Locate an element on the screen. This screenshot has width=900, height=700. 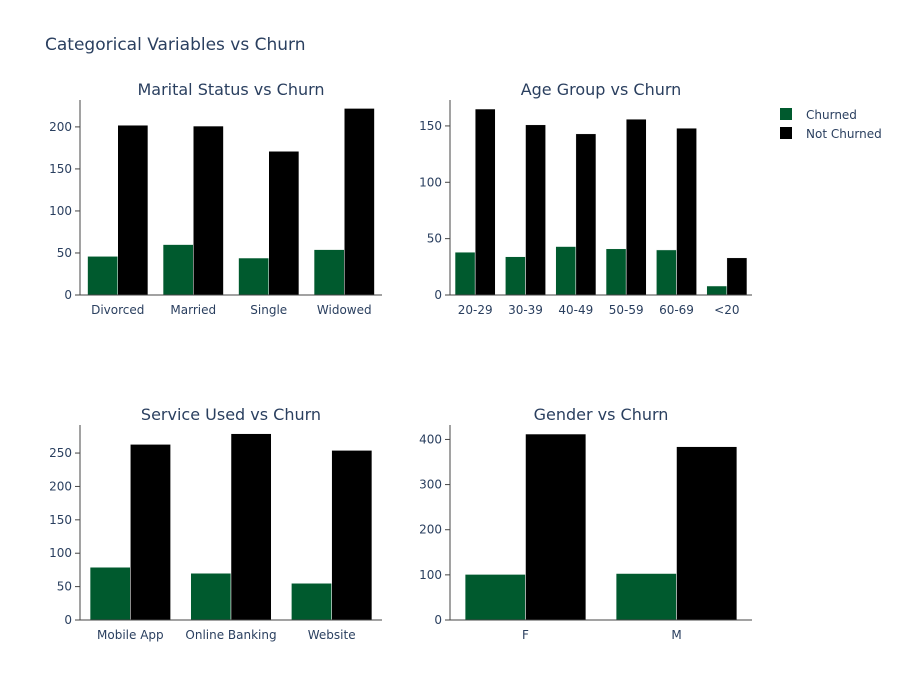
legend-item-churned: Churned is located at coordinates (818, 115).